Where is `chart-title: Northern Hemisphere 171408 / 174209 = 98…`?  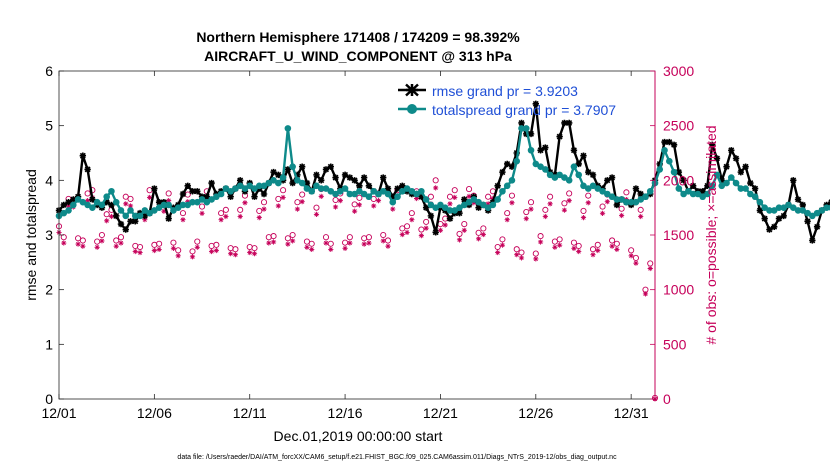 chart-title: Northern Hemisphere 171408 / 174209 = 98… is located at coordinates (358, 37).